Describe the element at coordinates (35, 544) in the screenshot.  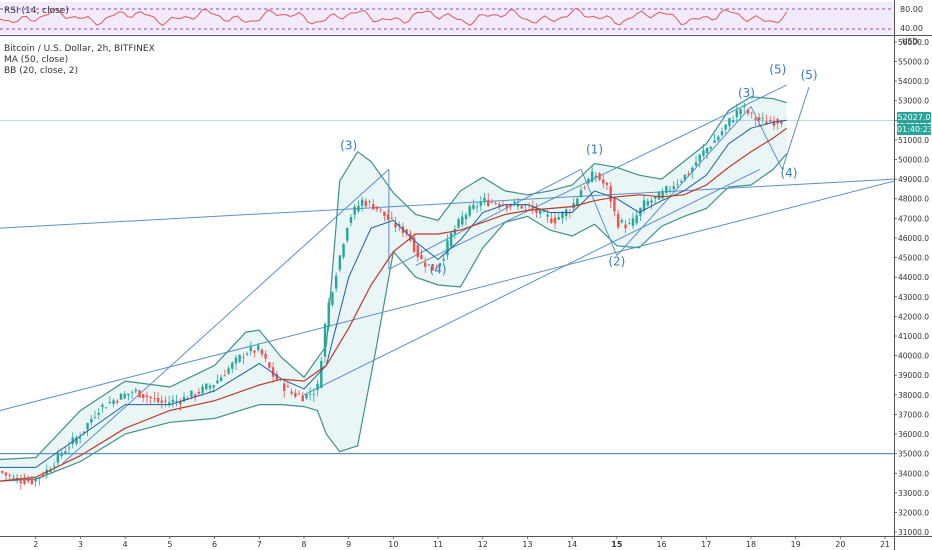
I see `x-tick-label: 2` at that location.